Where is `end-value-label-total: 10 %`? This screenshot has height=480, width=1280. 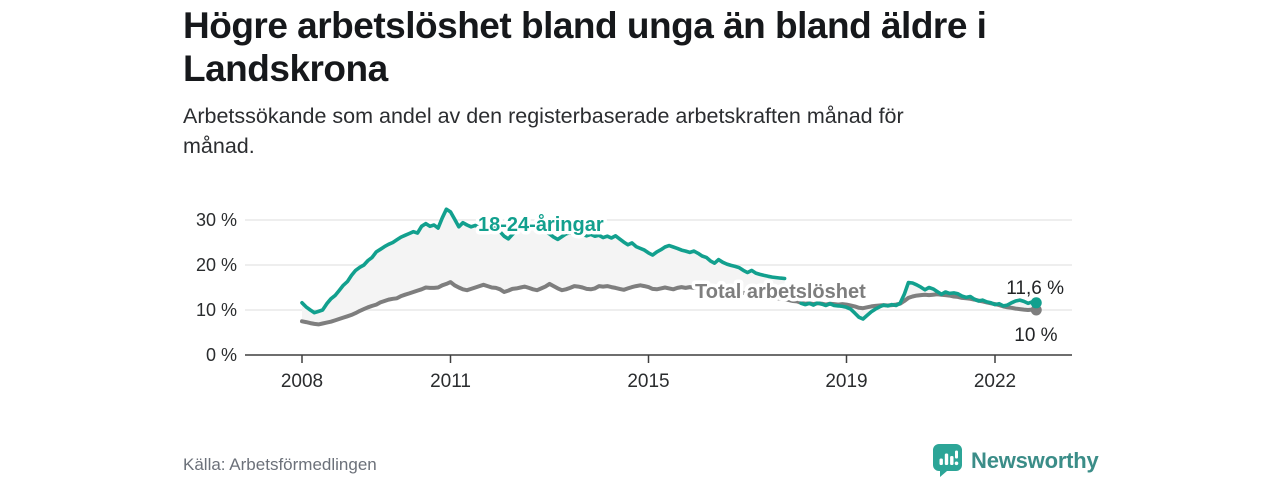
end-value-label-total: 10 % is located at coordinates (1035, 335).